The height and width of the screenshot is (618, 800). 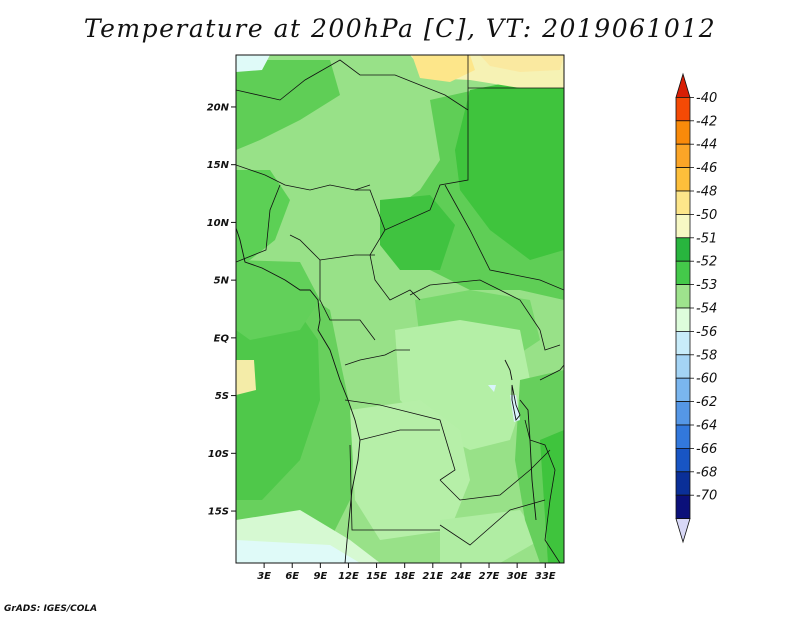 I want to click on colorbar-label: -58, so click(x=706, y=355).